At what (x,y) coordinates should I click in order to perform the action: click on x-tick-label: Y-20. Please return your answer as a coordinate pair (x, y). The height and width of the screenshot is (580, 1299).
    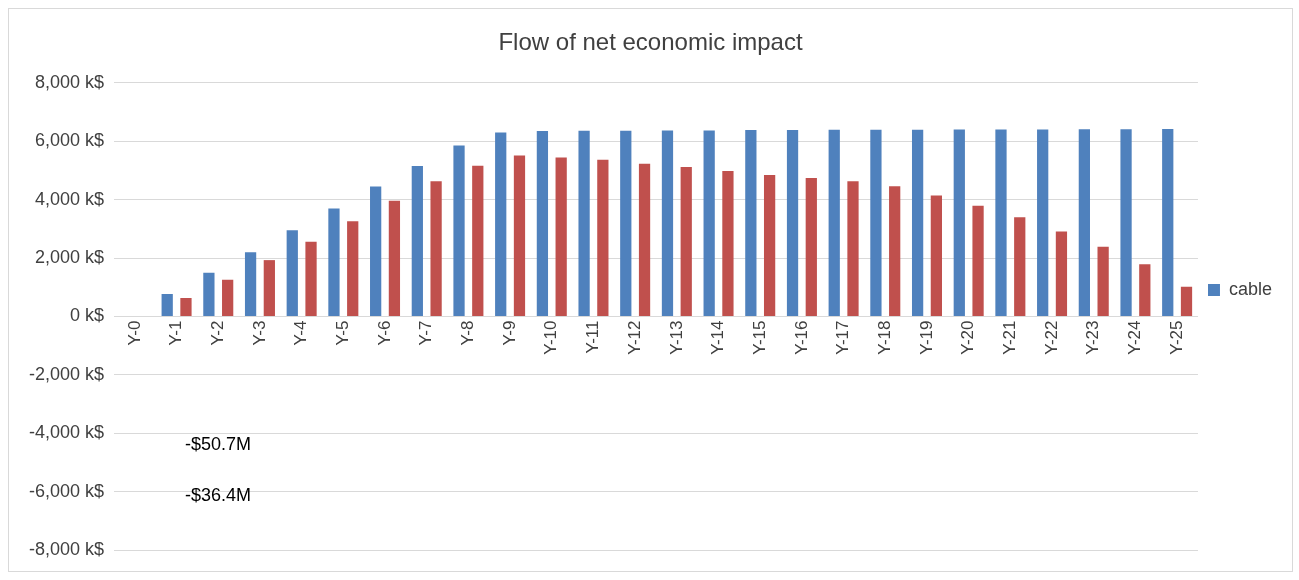
    Looking at the image, I should click on (968, 337).